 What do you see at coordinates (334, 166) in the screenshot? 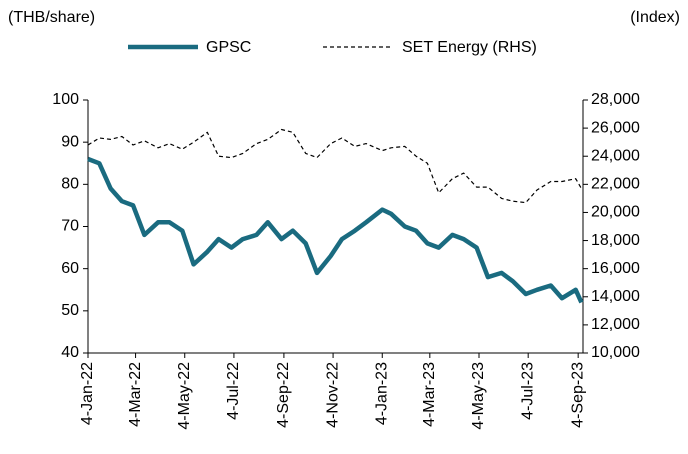
I see `series-line` at bounding box center [334, 166].